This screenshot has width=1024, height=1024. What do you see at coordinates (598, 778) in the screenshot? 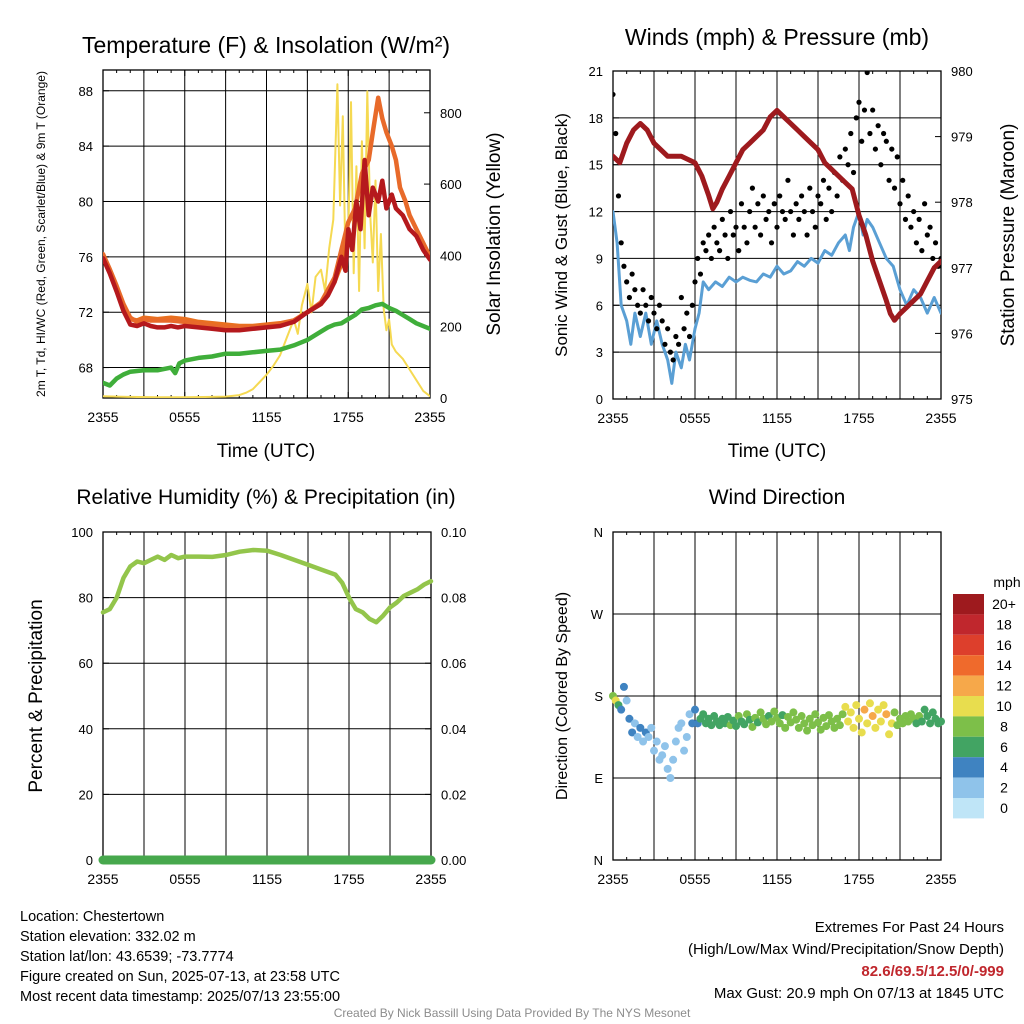
I see `y-tick-label: E` at bounding box center [598, 778].